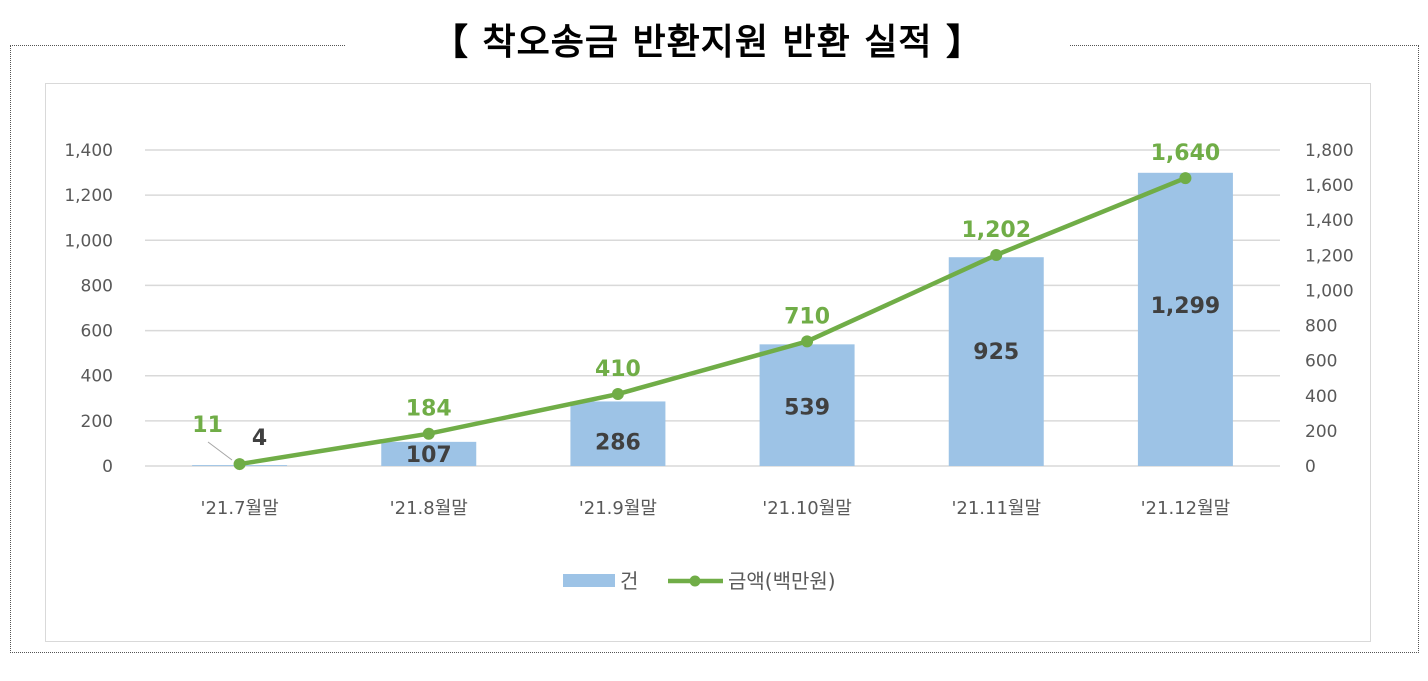  What do you see at coordinates (1329, 221) in the screenshot?
I see `right-axis-tick: 1,400` at bounding box center [1329, 221].